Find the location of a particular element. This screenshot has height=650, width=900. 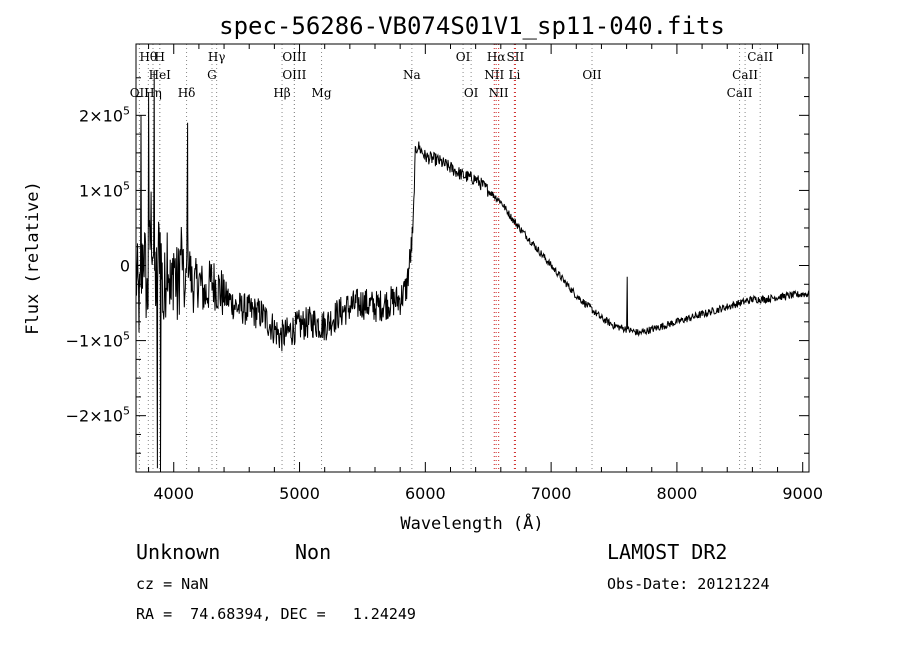

y-axis-label: Flux (relative) is located at coordinates (33, 258).